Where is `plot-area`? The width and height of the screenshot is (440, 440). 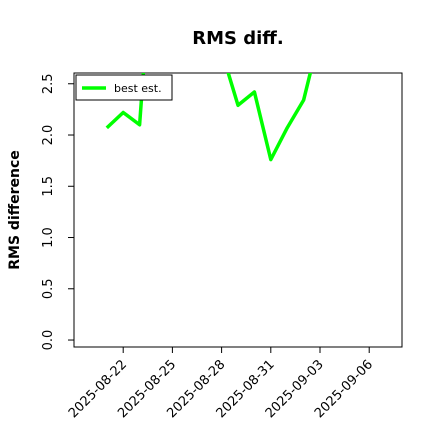
plot-area is located at coordinates (209, 117).